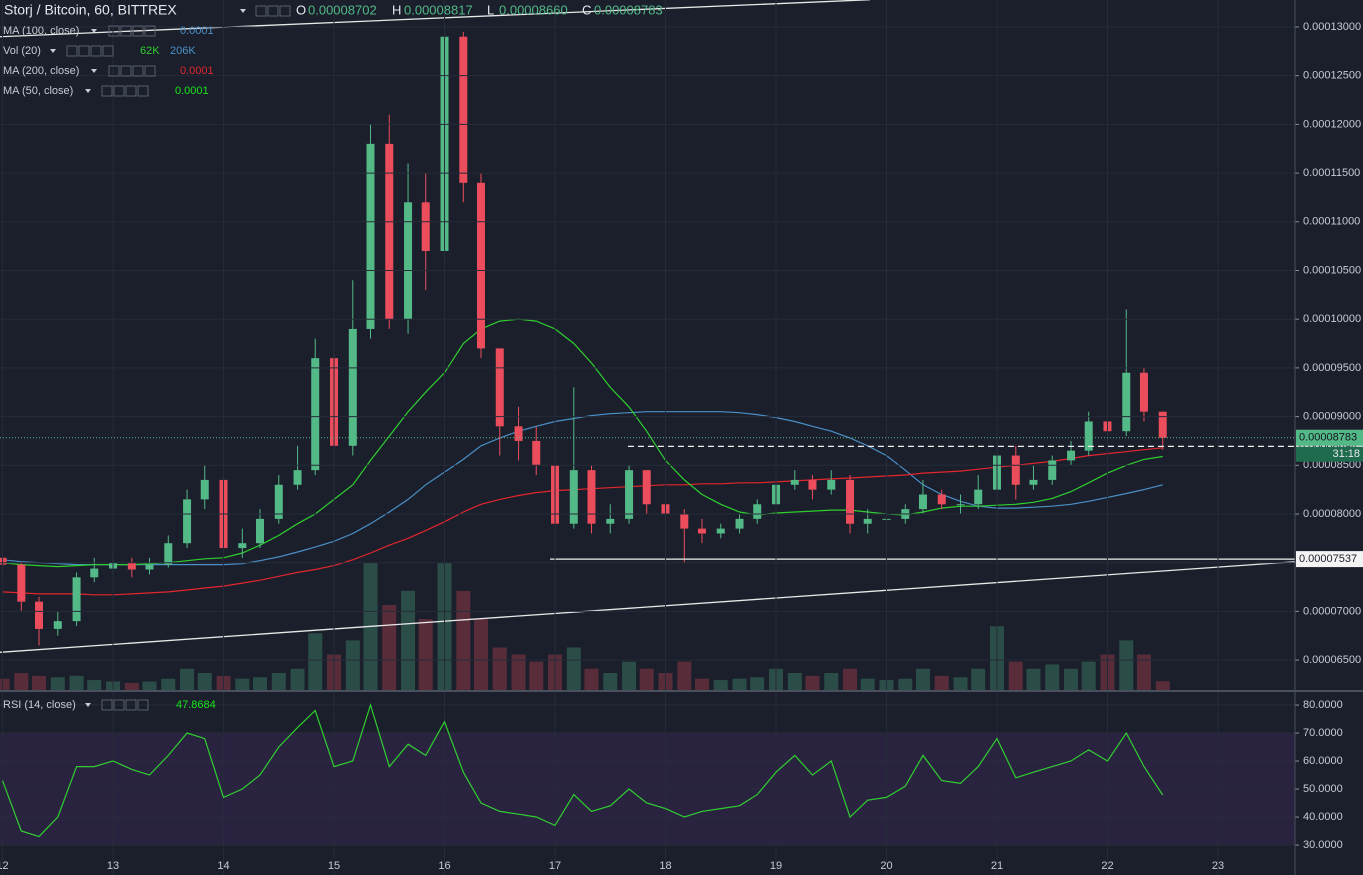 The height and width of the screenshot is (875, 1363). I want to click on level-badge, so click(1329, 559).